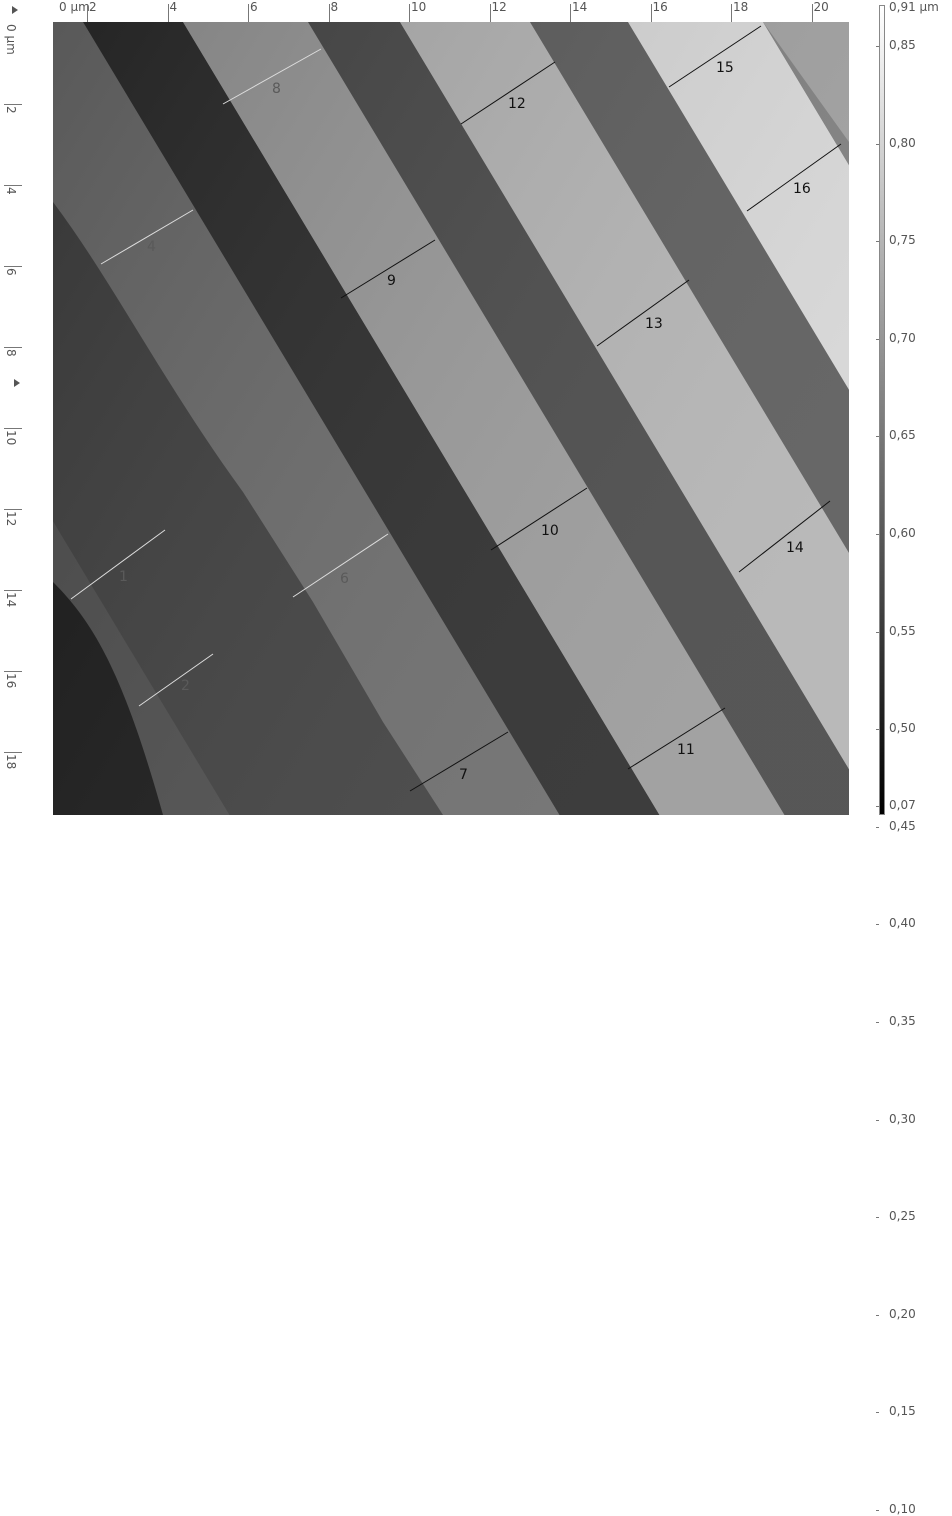 Image resolution: width=952 pixels, height=1516 pixels. What do you see at coordinates (580, 7) in the screenshot?
I see `x-tick-label: 14` at bounding box center [580, 7].